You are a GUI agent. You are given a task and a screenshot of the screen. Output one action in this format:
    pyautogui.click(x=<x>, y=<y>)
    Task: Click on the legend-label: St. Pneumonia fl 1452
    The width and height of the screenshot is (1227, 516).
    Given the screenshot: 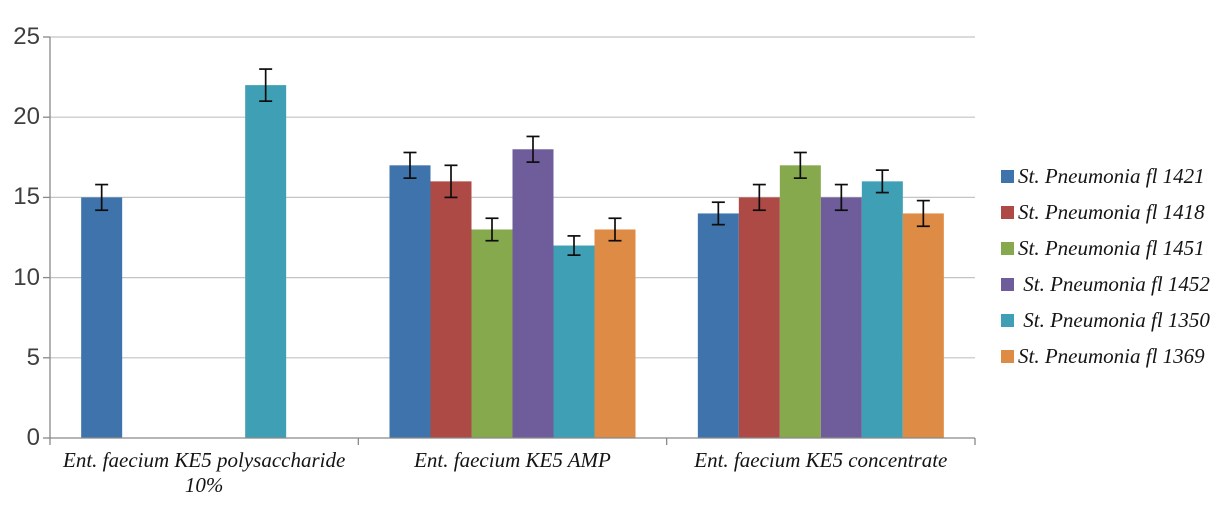 What is the action you would take?
    pyautogui.click(x=1114, y=283)
    